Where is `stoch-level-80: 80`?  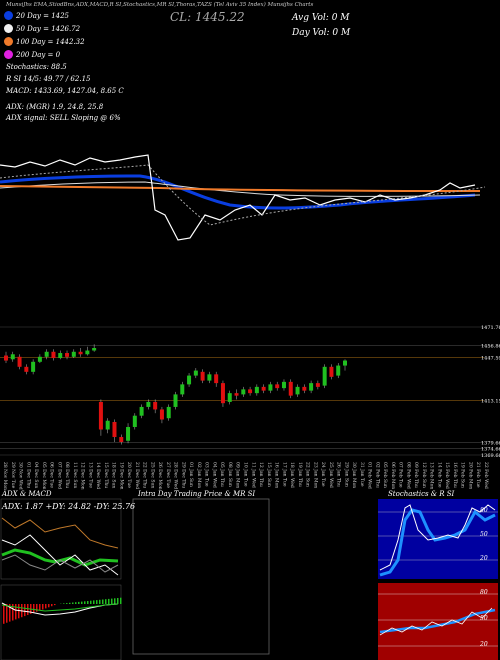 stoch-level-80: 80 is located at coordinates (484, 510).